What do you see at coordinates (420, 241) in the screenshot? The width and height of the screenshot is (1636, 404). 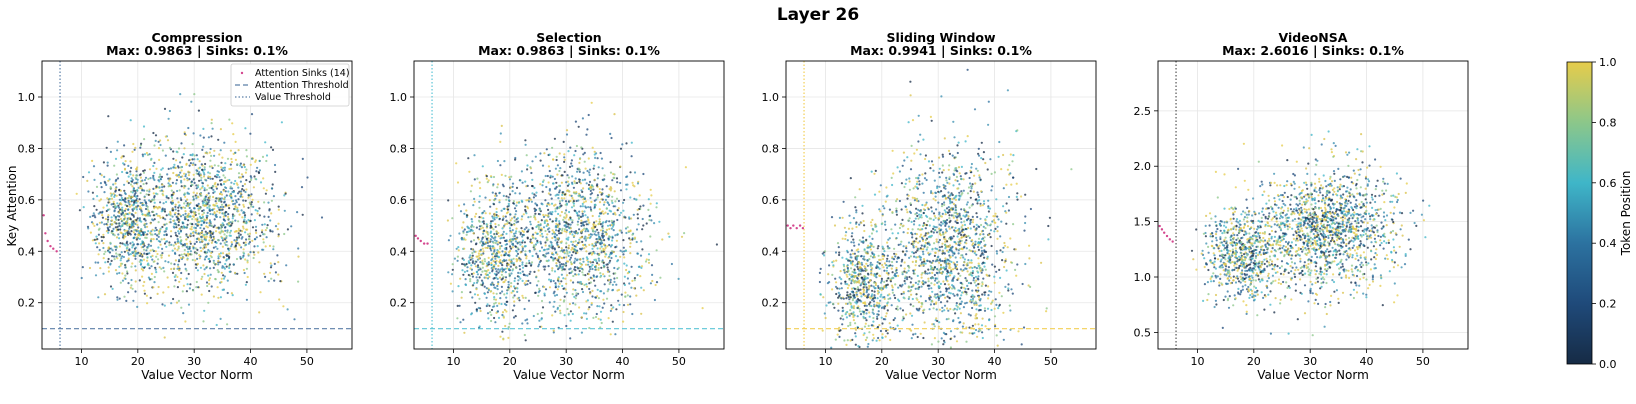 I see `attention-sink-point` at bounding box center [420, 241].